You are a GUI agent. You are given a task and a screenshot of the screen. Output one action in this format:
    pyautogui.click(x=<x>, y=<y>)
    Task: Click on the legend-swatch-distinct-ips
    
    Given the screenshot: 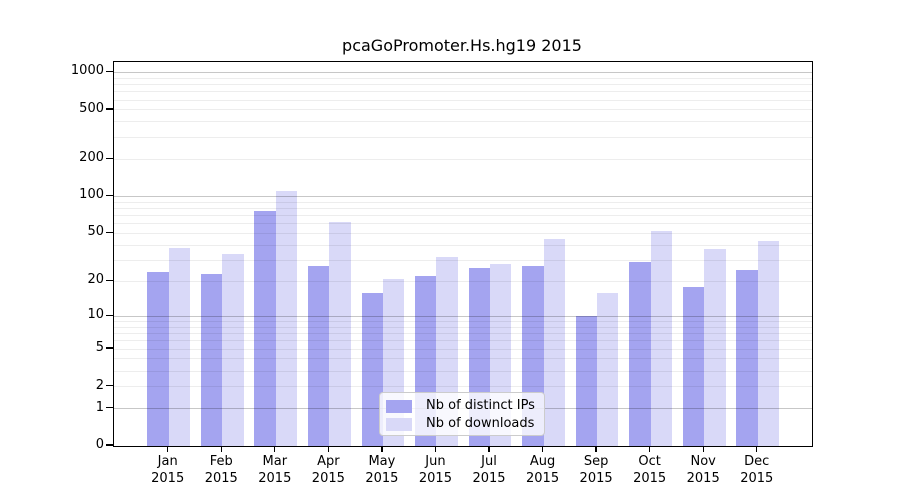 What is the action you would take?
    pyautogui.click(x=399, y=406)
    